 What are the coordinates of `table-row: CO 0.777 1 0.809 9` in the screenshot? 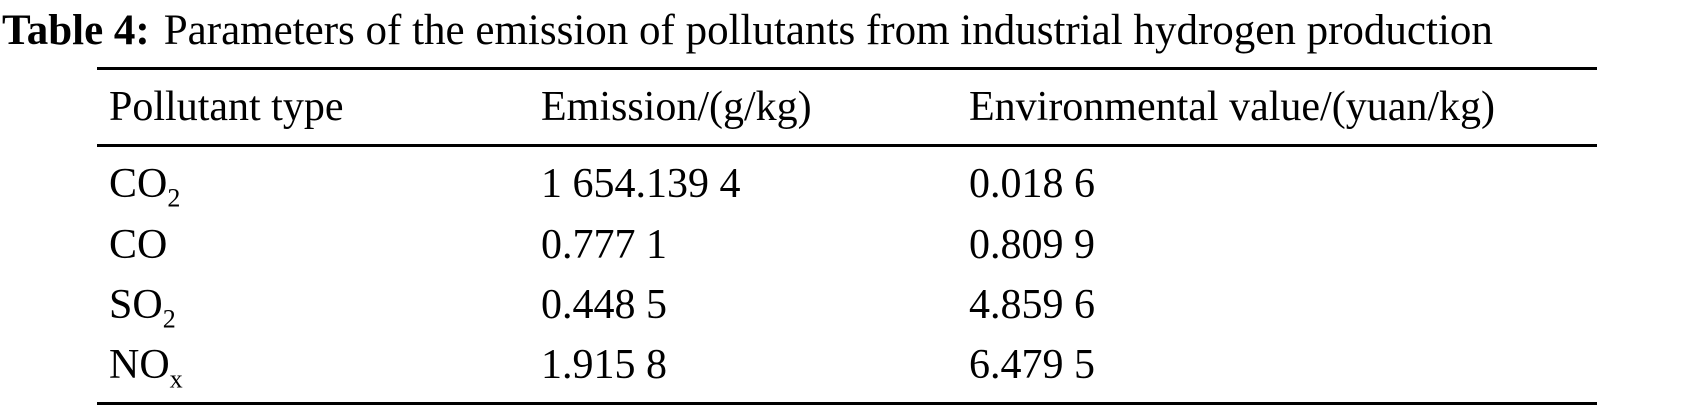 It's located at (847, 245).